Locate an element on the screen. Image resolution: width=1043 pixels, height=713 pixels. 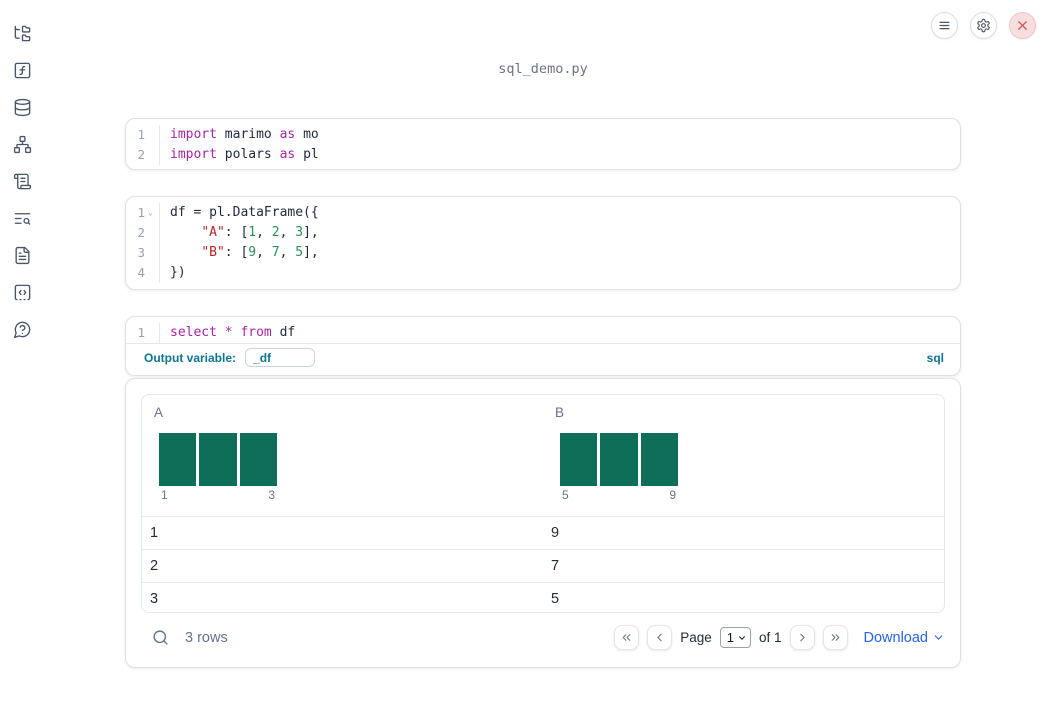
sql-cell-footer: Output variable: sql is located at coordinates (543, 357).